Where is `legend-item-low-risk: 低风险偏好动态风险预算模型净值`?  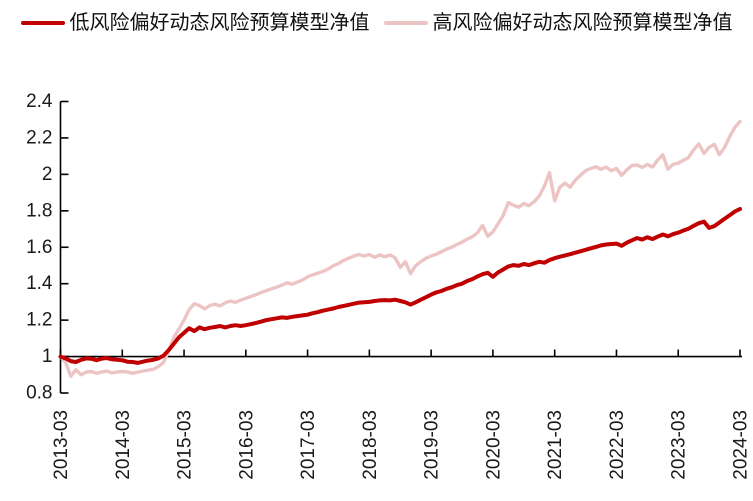
legend-item-low-risk: 低风险偏好动态风险预算模型净值 is located at coordinates (195, 23).